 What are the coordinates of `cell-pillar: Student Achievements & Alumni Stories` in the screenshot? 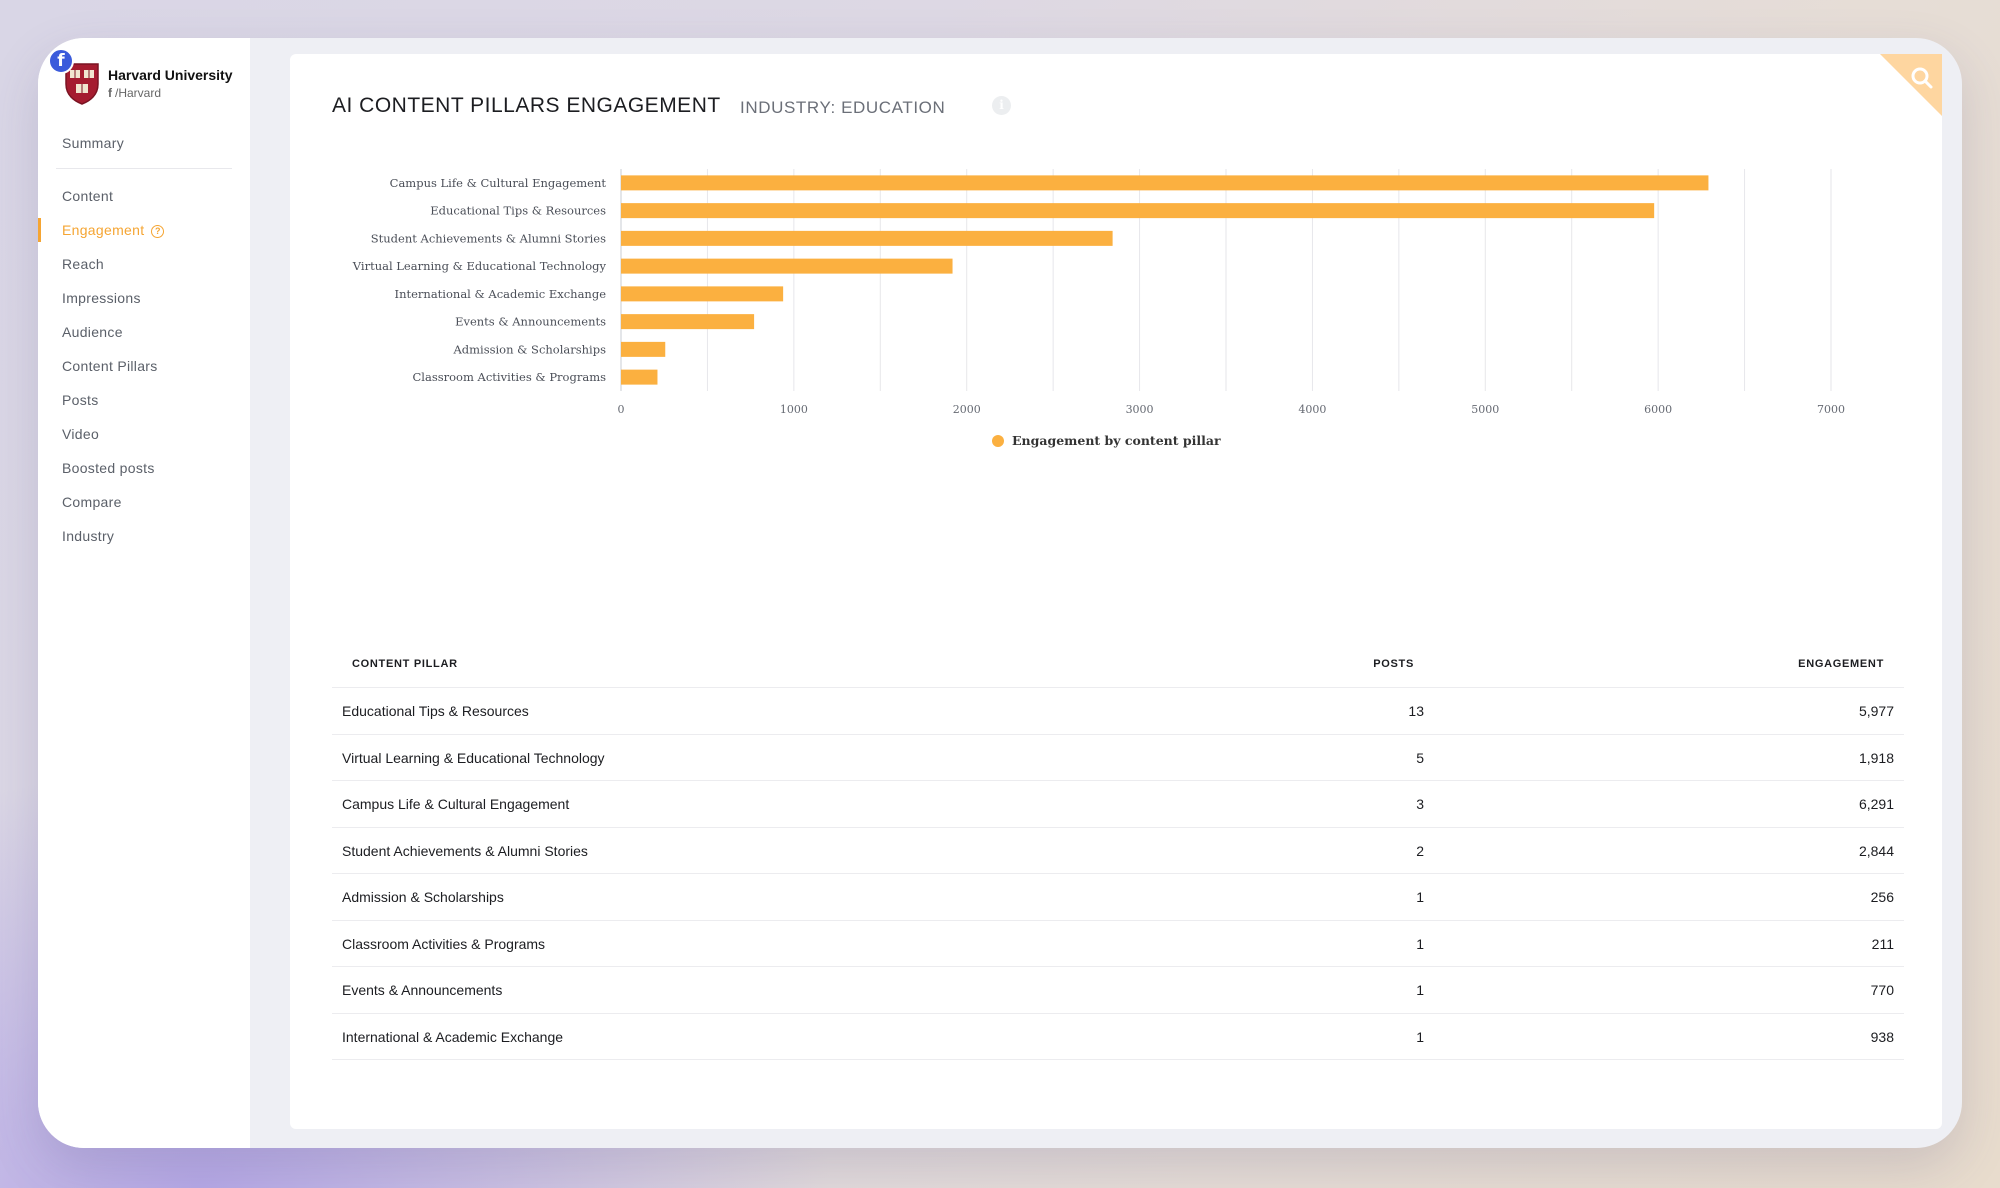 It's located at (465, 850).